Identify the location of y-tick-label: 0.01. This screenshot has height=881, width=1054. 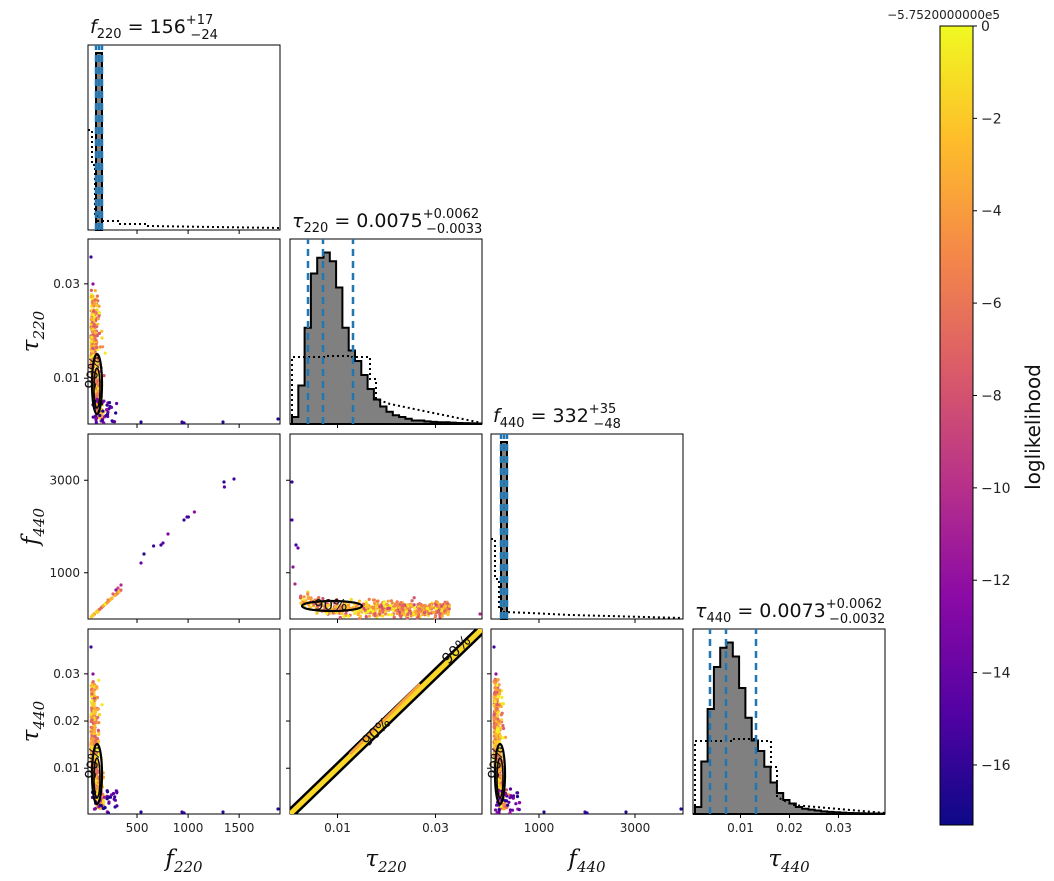
(66, 378).